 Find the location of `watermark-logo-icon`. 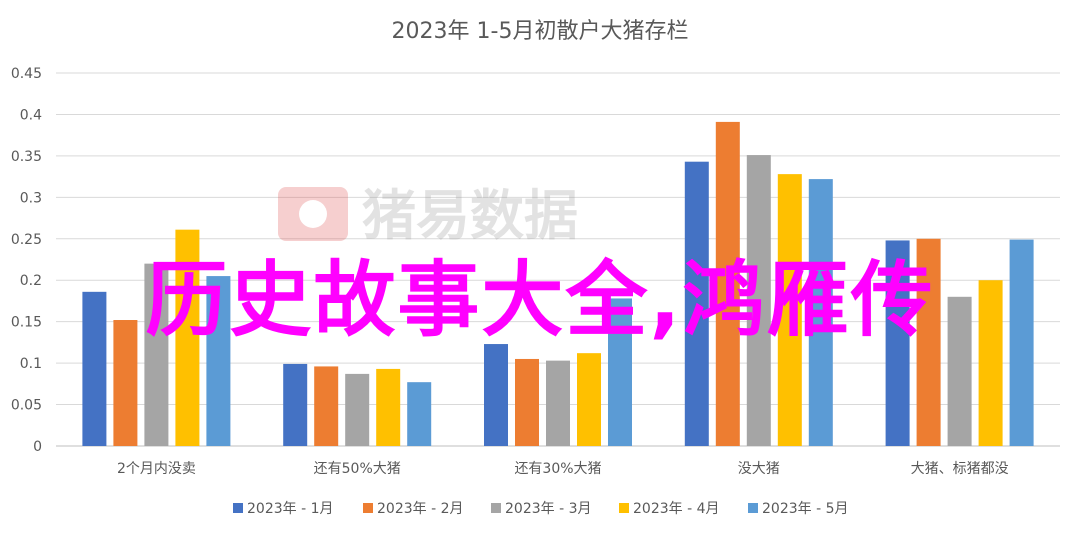

watermark-logo-icon is located at coordinates (313, 214).